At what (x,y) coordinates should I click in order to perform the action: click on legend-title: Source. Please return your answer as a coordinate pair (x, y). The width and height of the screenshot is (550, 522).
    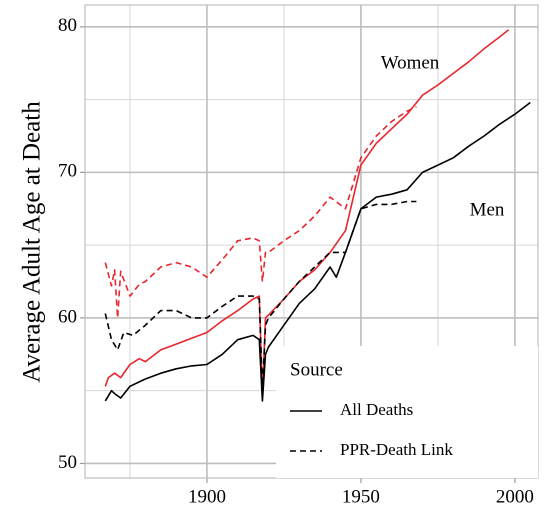
    Looking at the image, I should click on (316, 369).